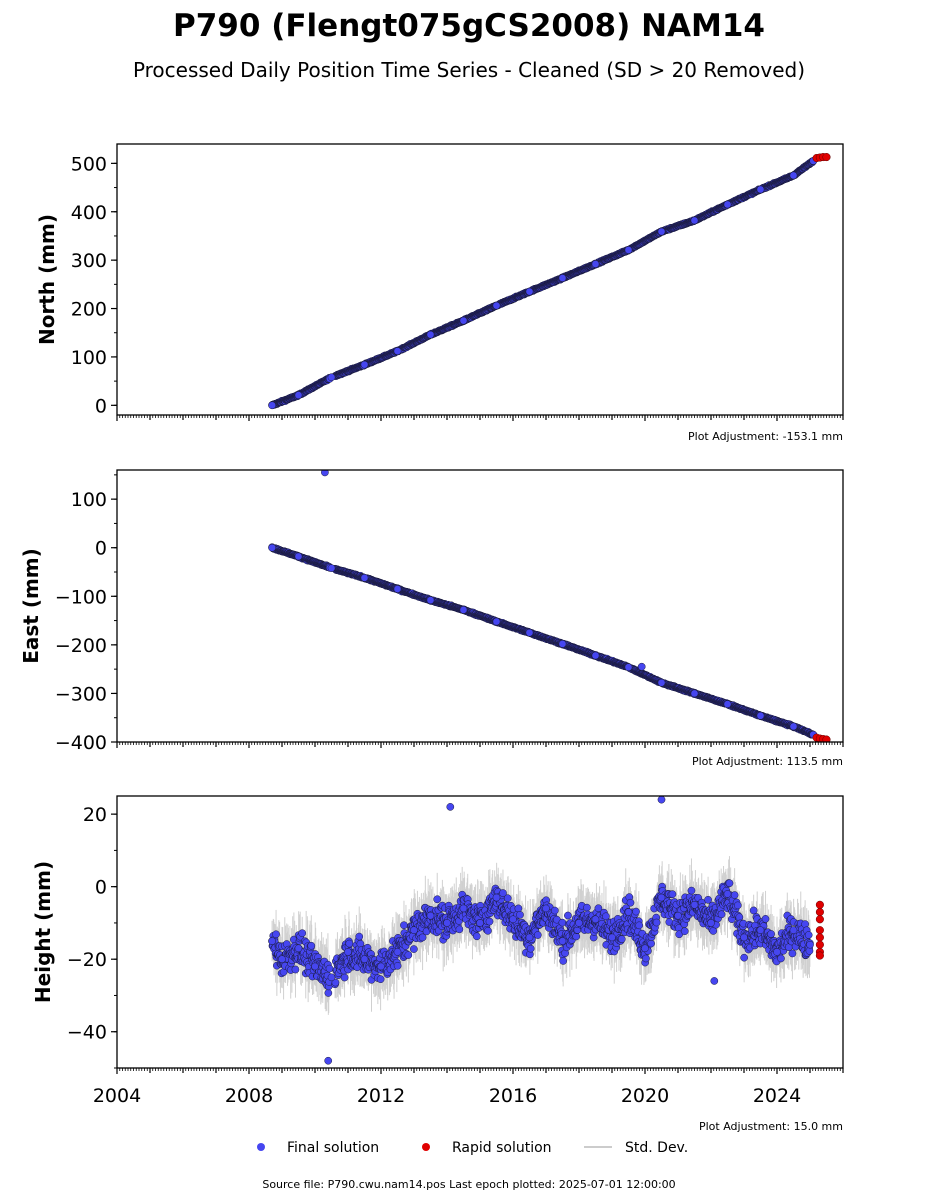 The width and height of the screenshot is (937, 1200). I want to click on chart-title: P790 (Flengt075gCS2008) NAM14, so click(469, 26).